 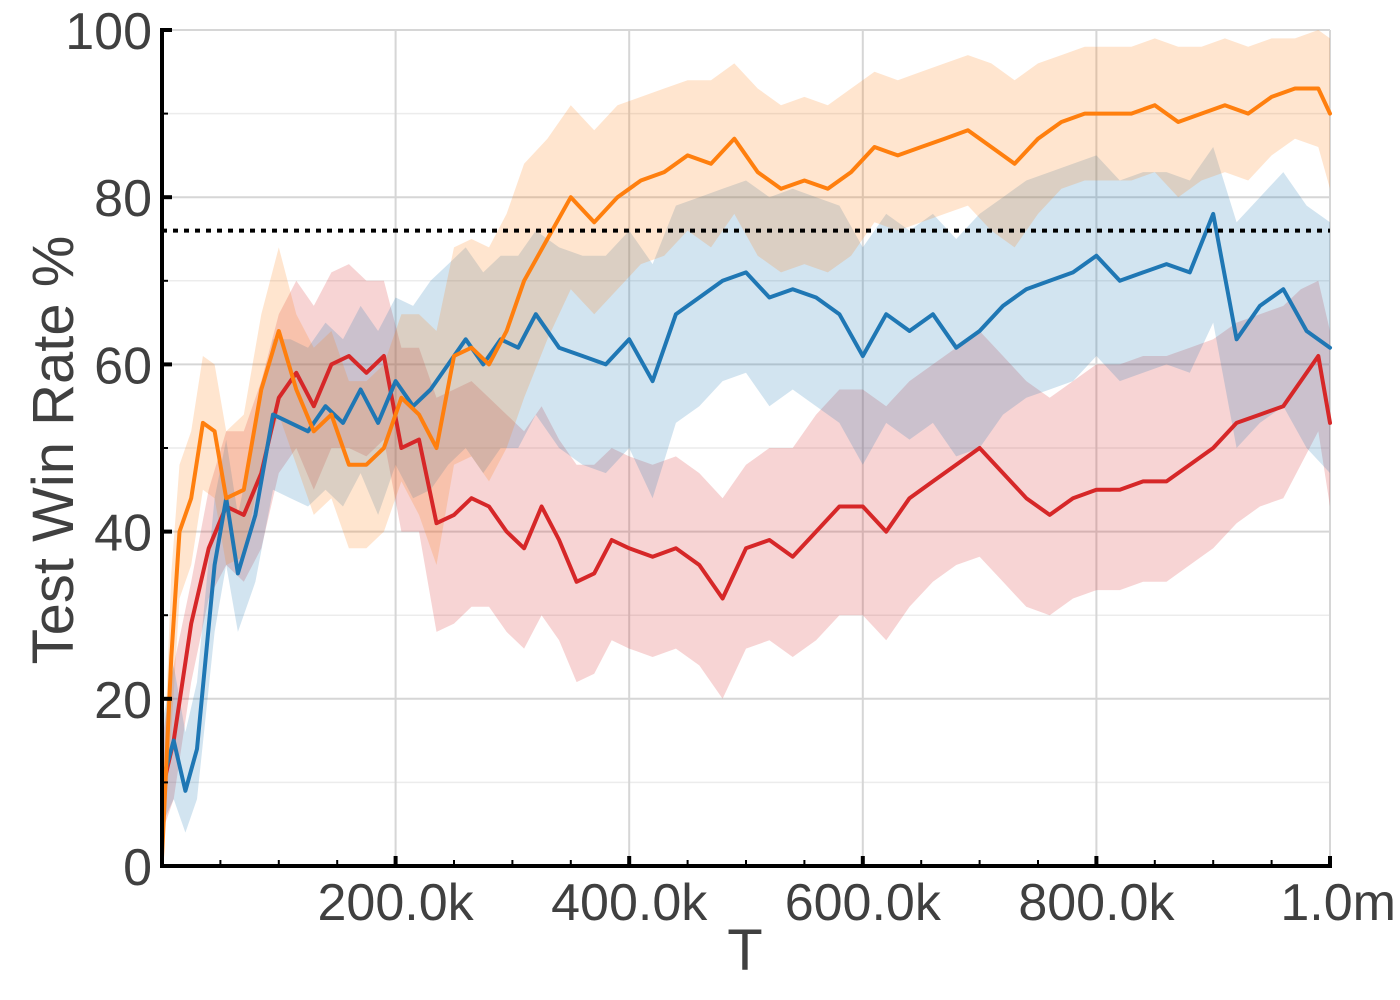 What do you see at coordinates (863, 903) in the screenshot?
I see `x-tick-label: 600.0k` at bounding box center [863, 903].